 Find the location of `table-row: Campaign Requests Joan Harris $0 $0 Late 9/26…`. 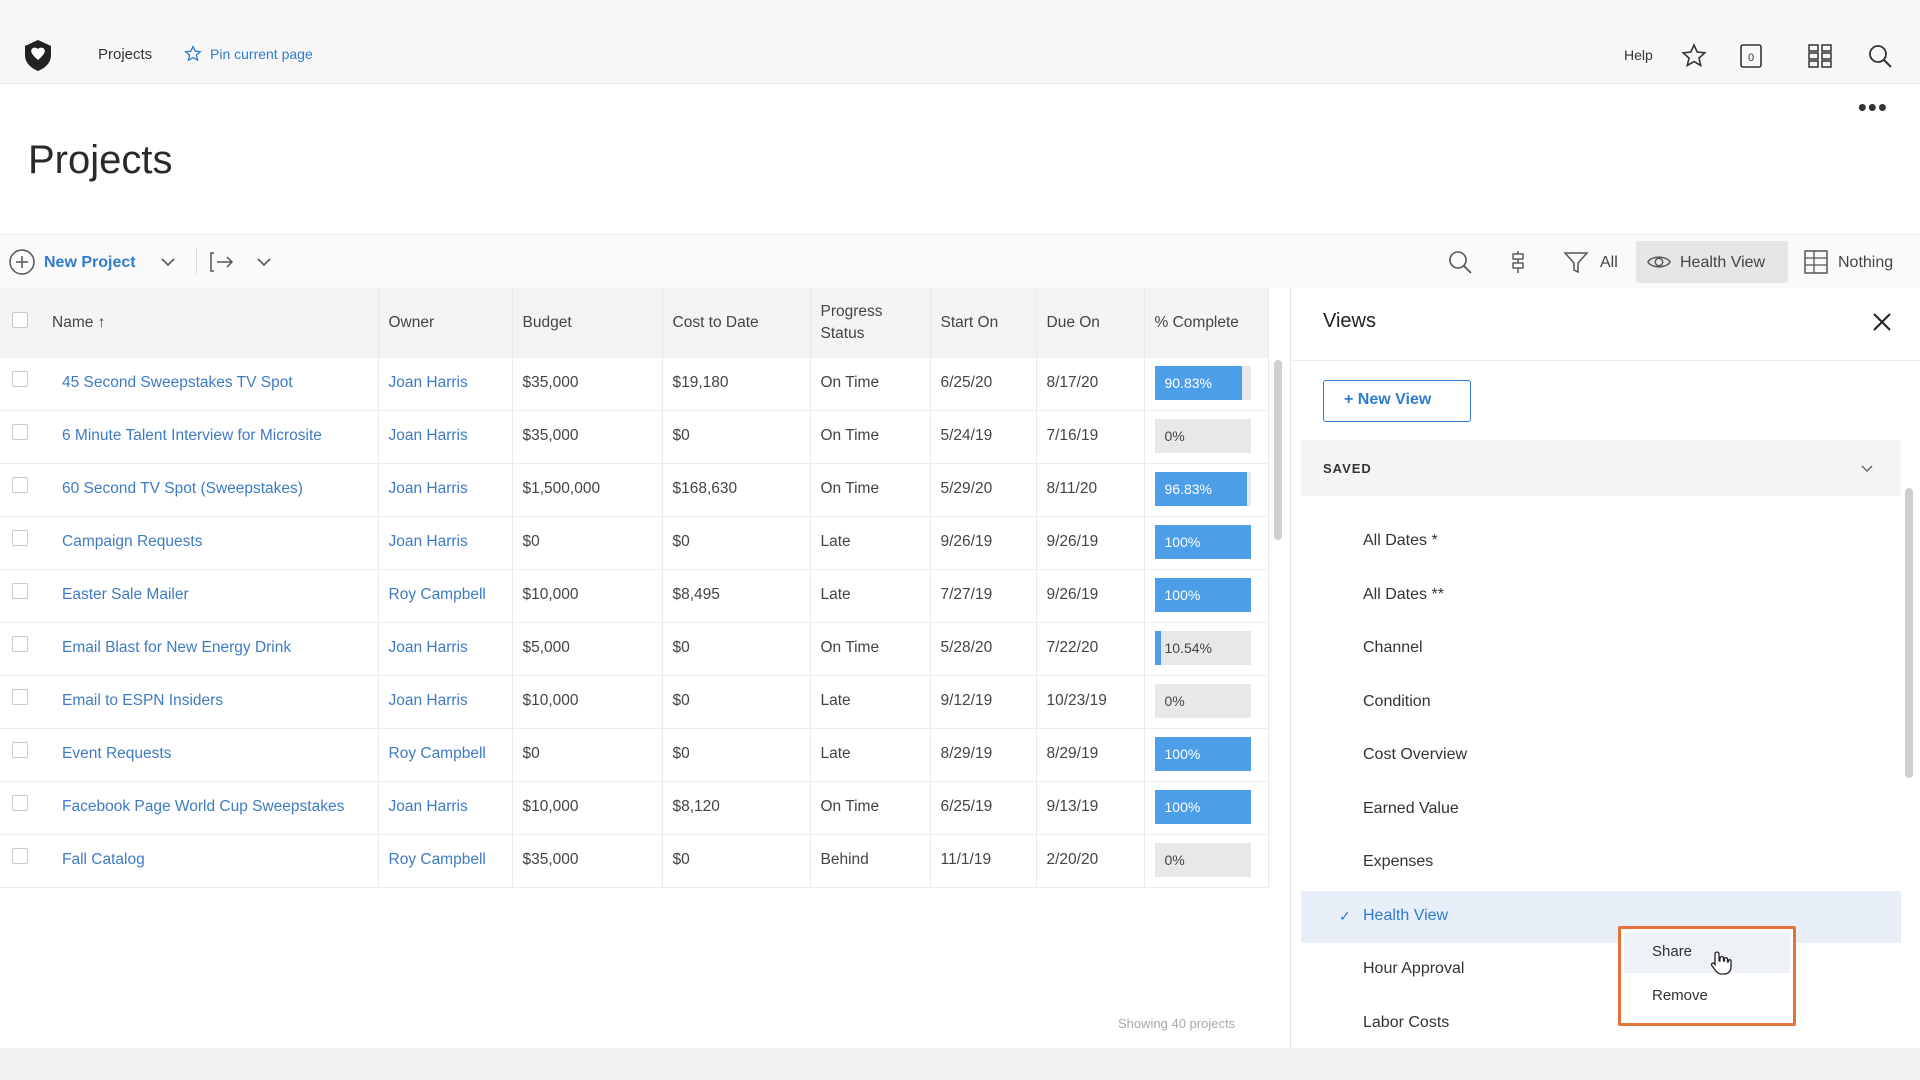

table-row: Campaign Requests Joan Harris $0 $0 Late 9/26… is located at coordinates (634, 543).